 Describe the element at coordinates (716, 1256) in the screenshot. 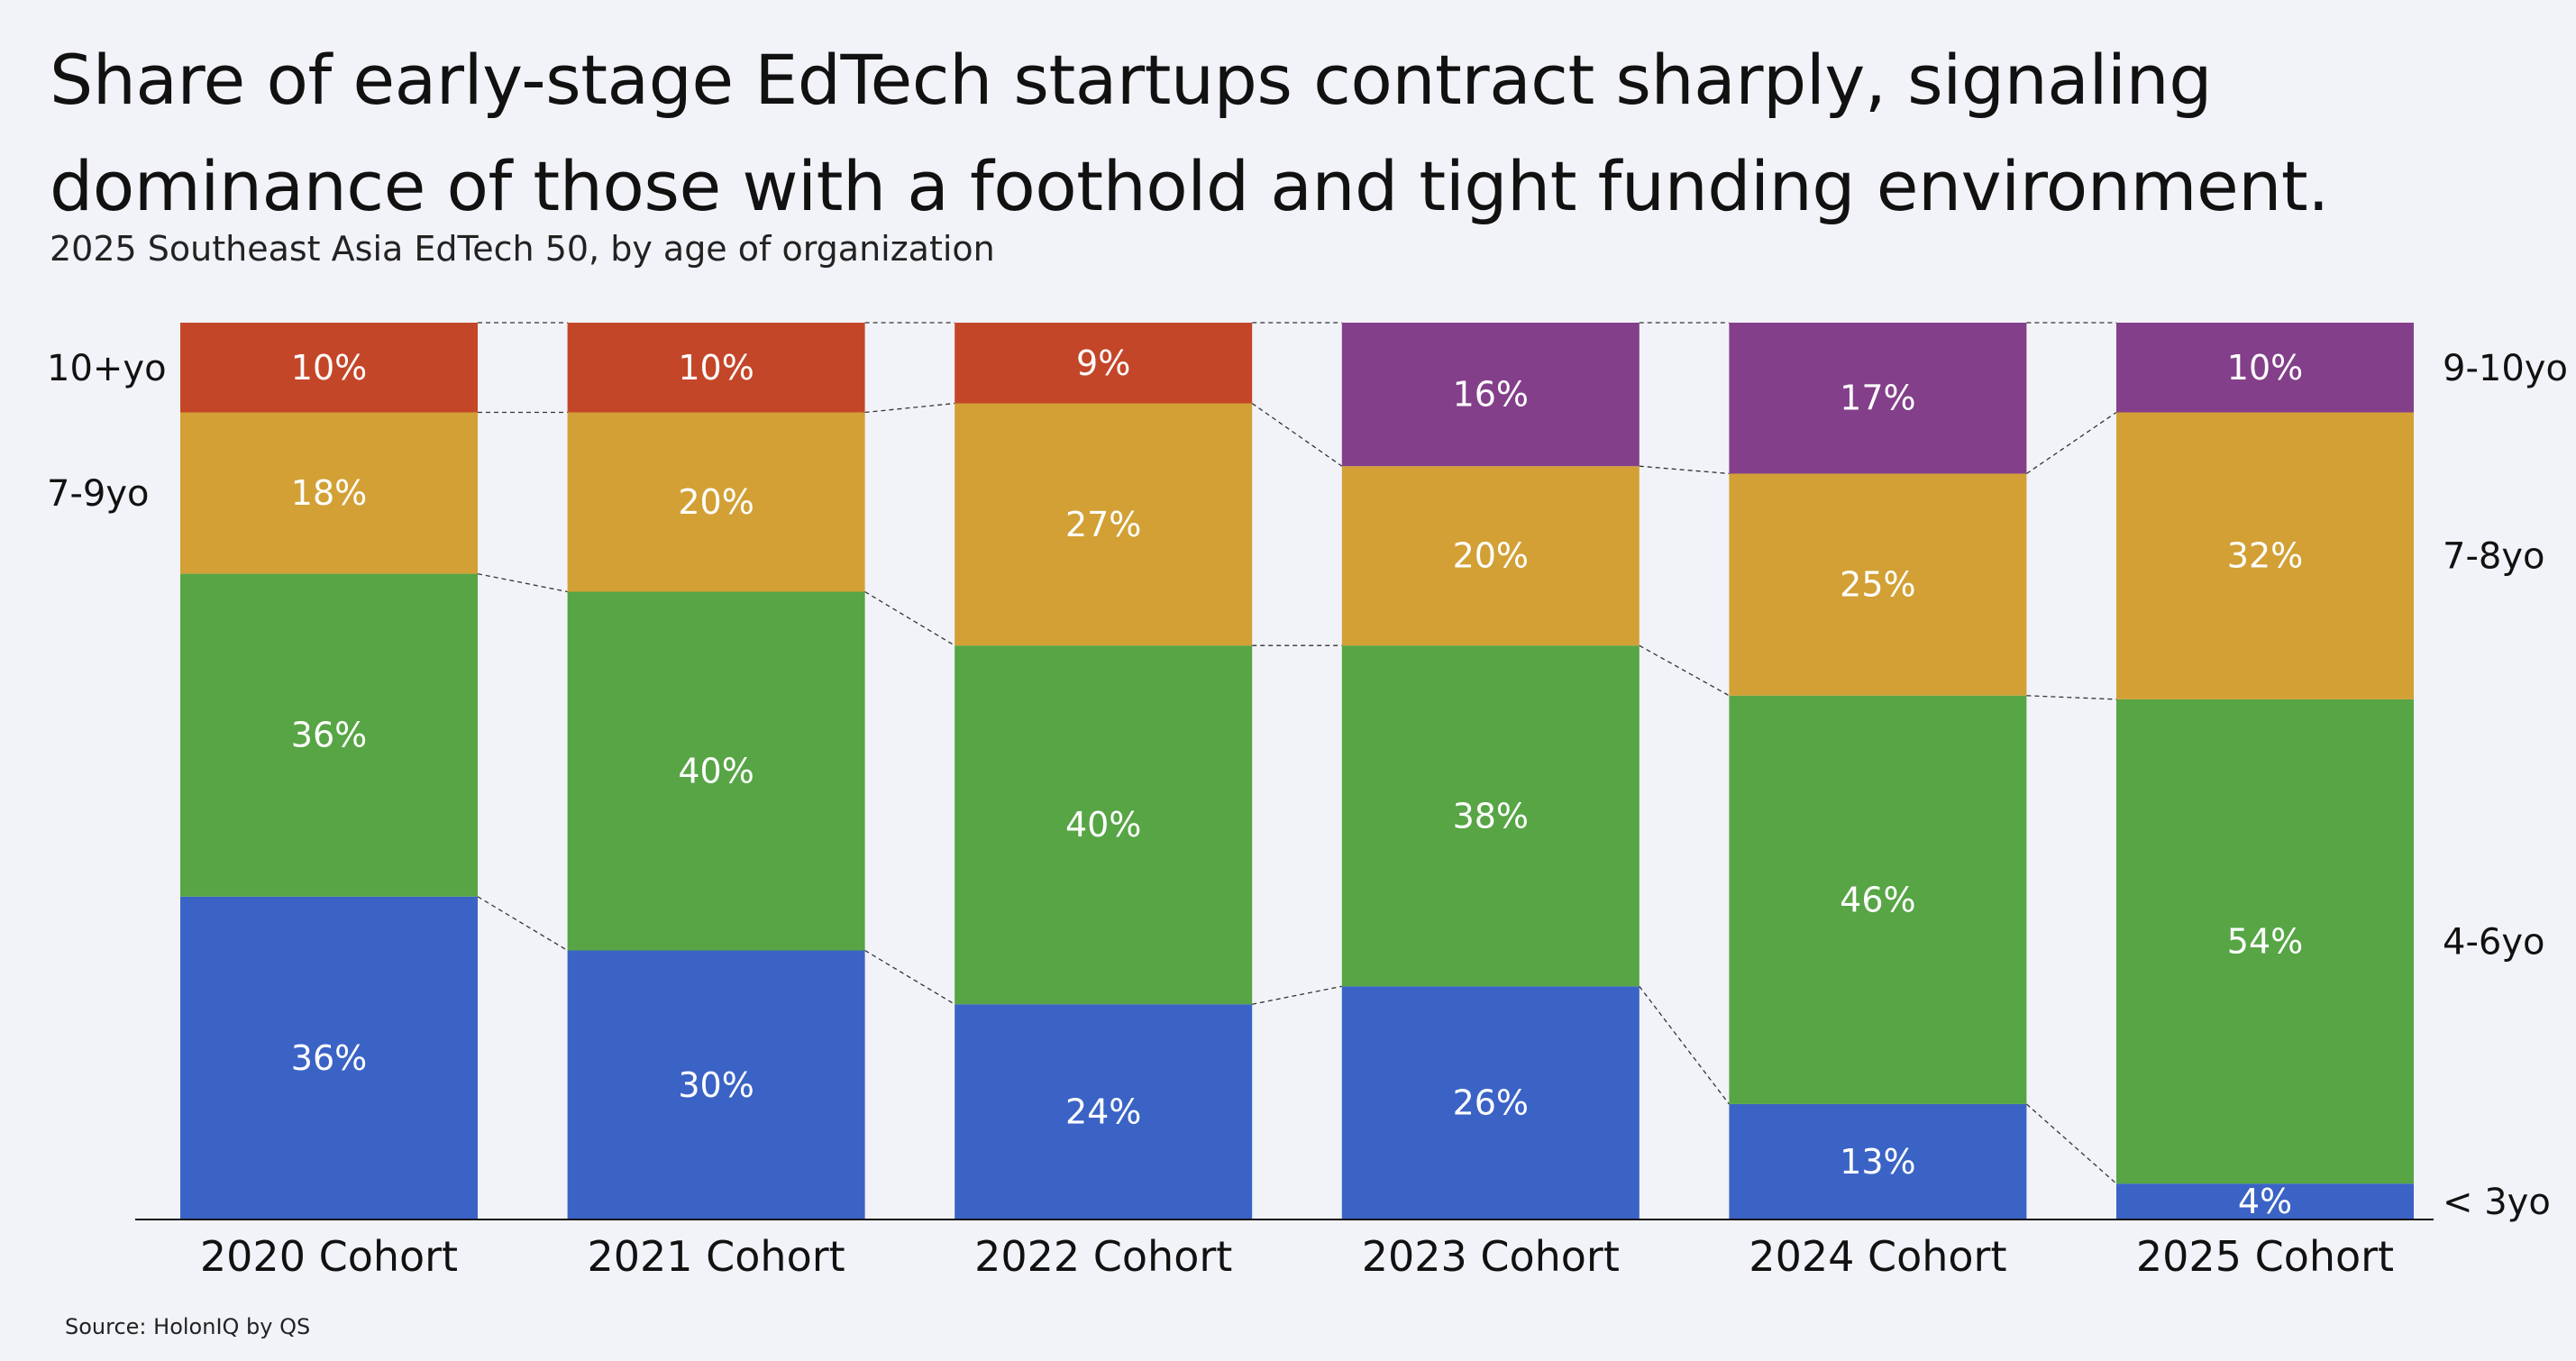

I see `x-tick-label: 2021 Cohort` at that location.